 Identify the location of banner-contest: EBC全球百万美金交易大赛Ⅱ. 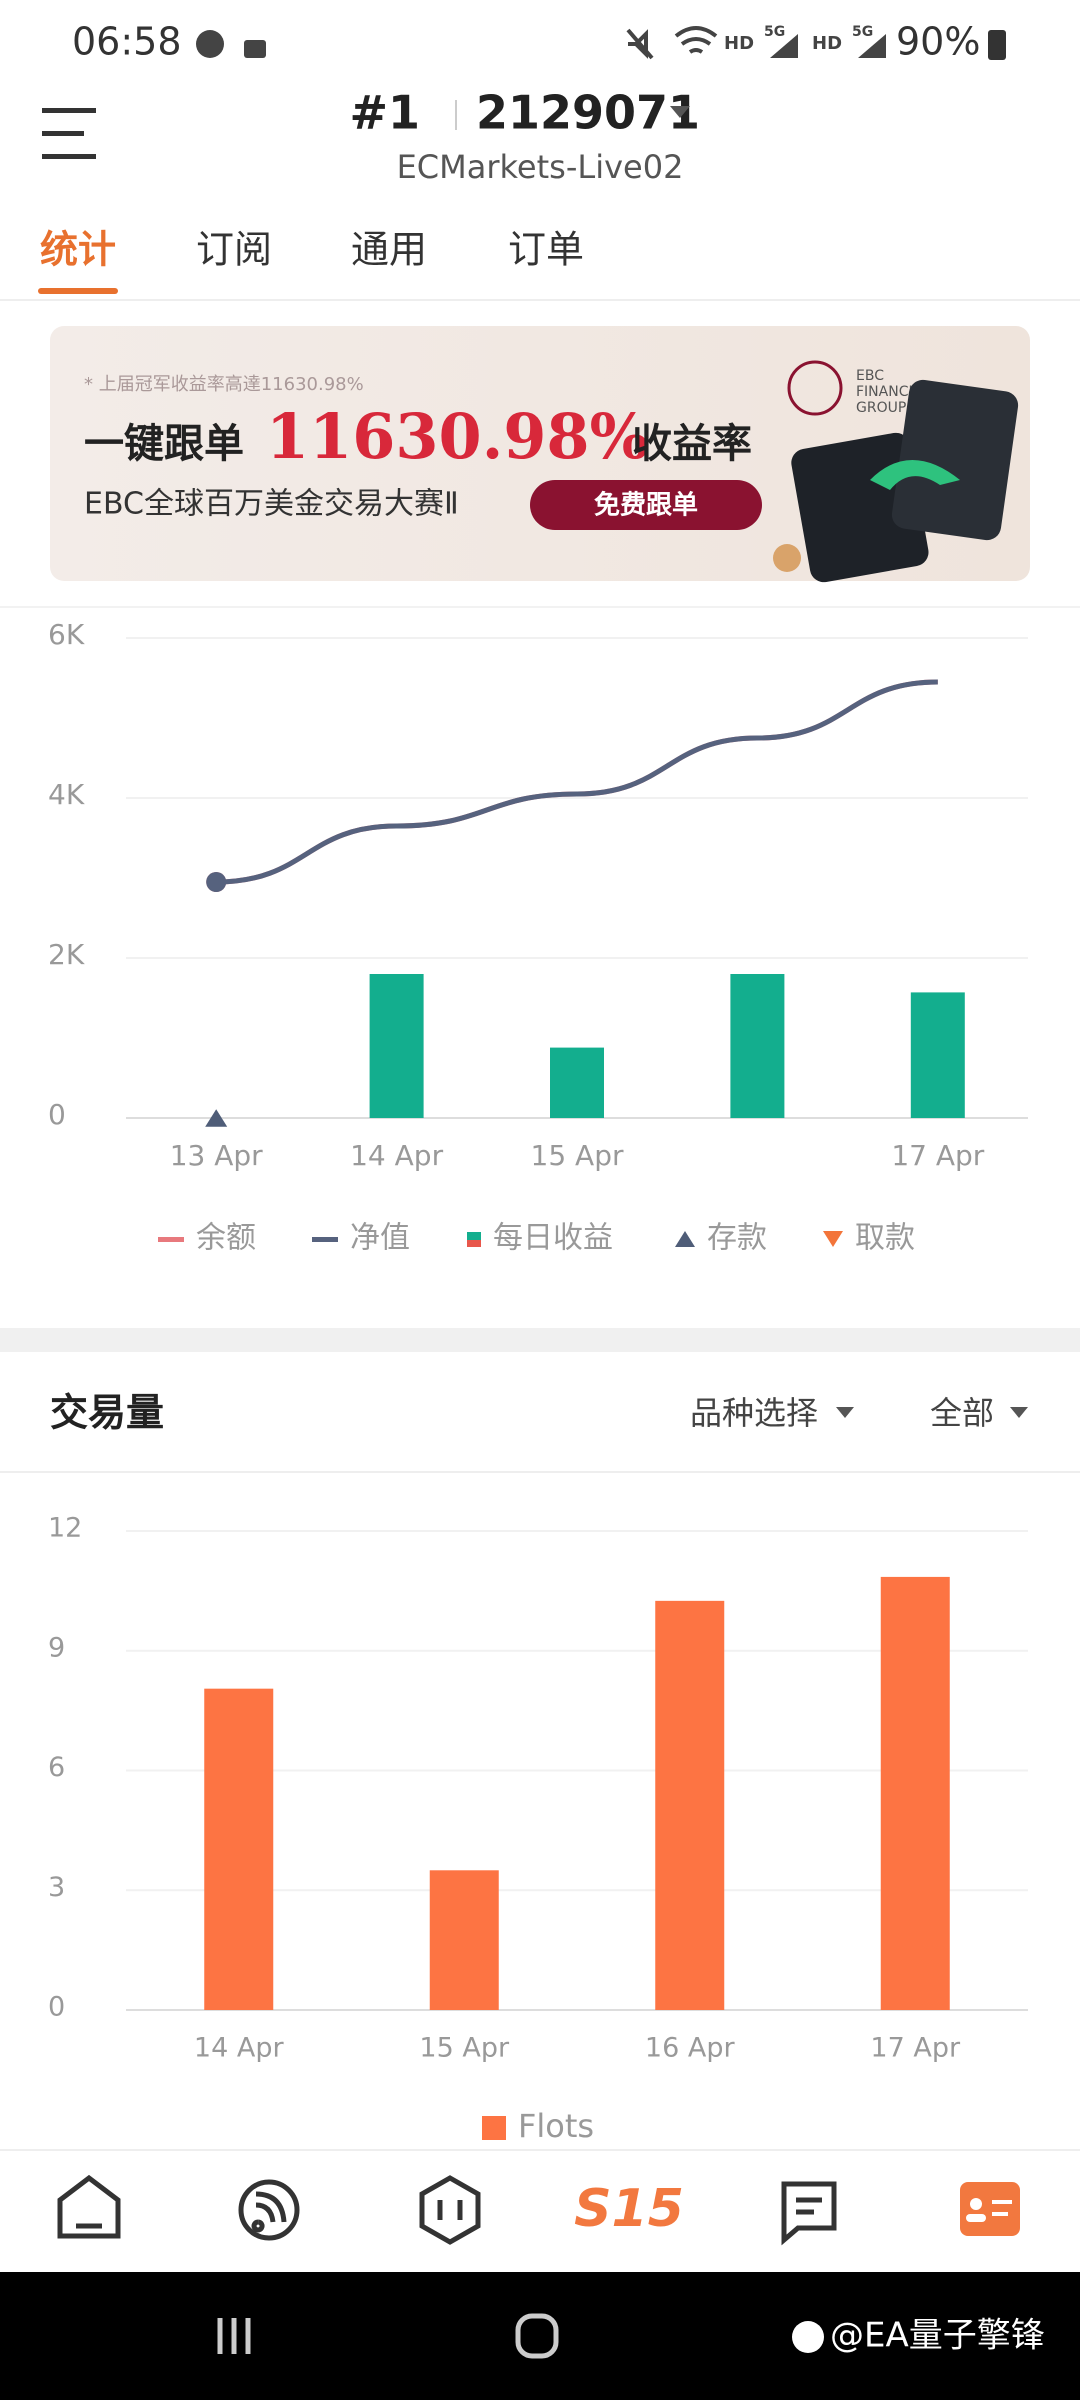
(271, 504).